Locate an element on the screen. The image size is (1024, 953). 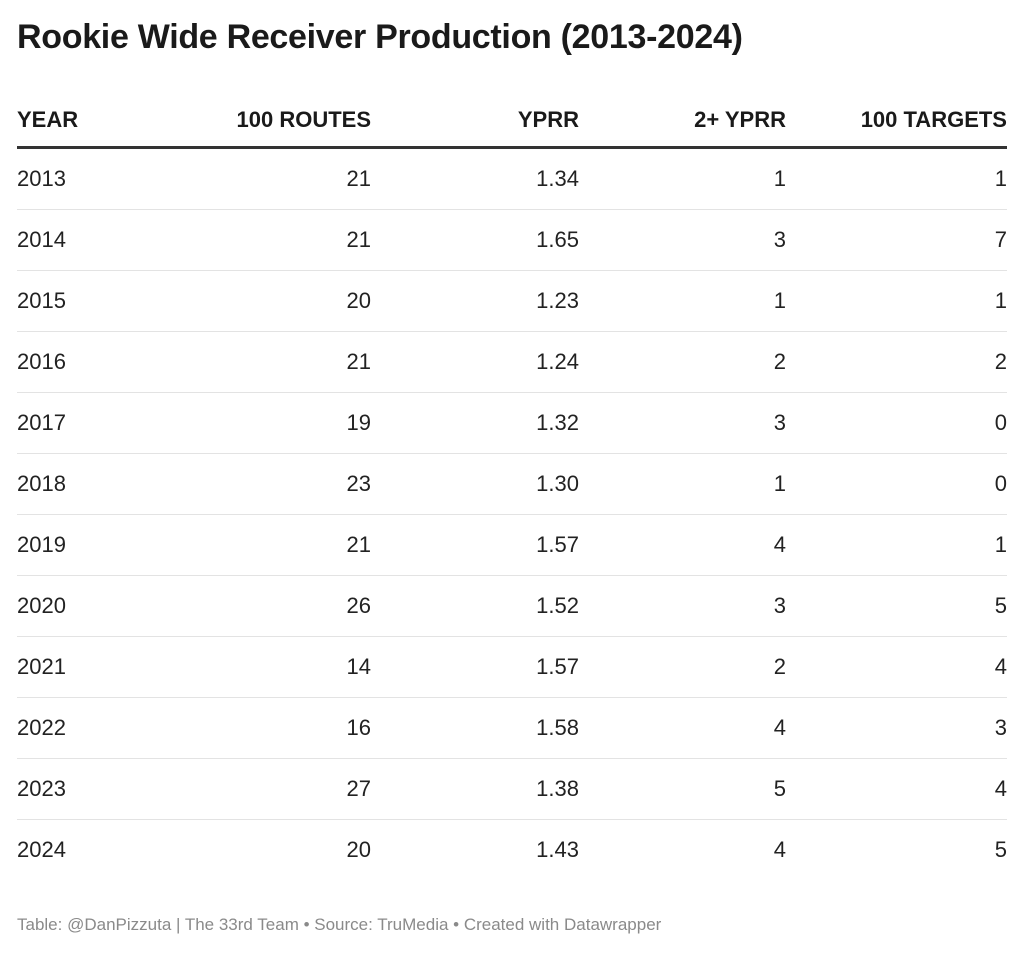
cell-yprr: 1.30 is located at coordinates (475, 484).